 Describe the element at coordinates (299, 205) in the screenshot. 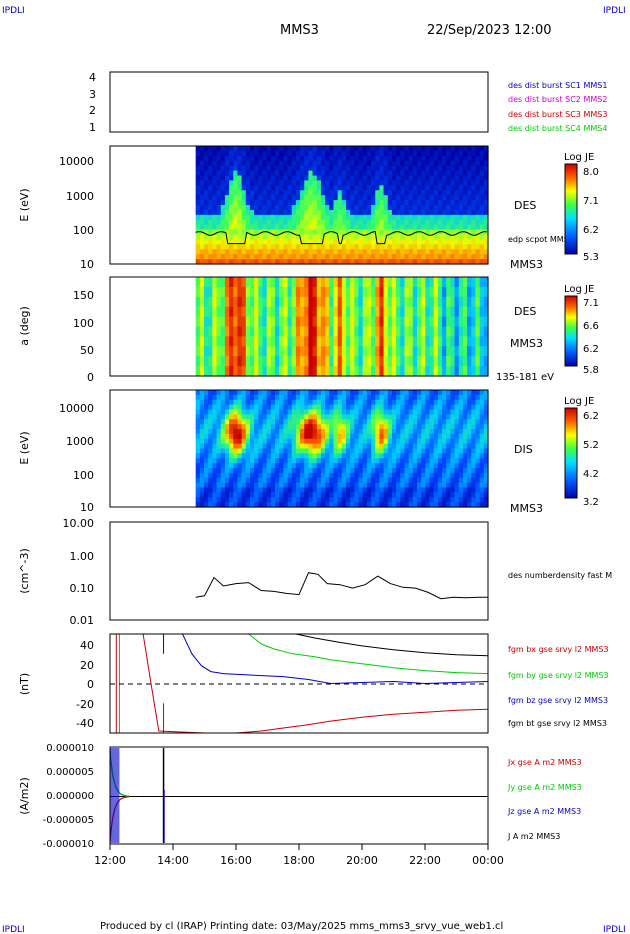

I see `des-energy-frame` at that location.